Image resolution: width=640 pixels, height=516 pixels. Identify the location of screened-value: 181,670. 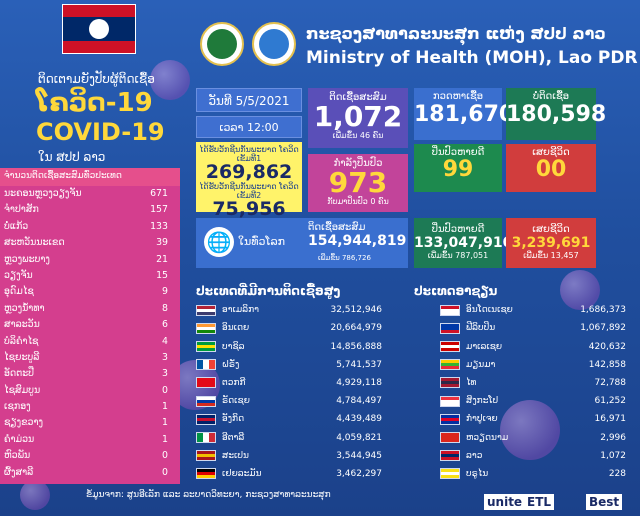
(464, 114).